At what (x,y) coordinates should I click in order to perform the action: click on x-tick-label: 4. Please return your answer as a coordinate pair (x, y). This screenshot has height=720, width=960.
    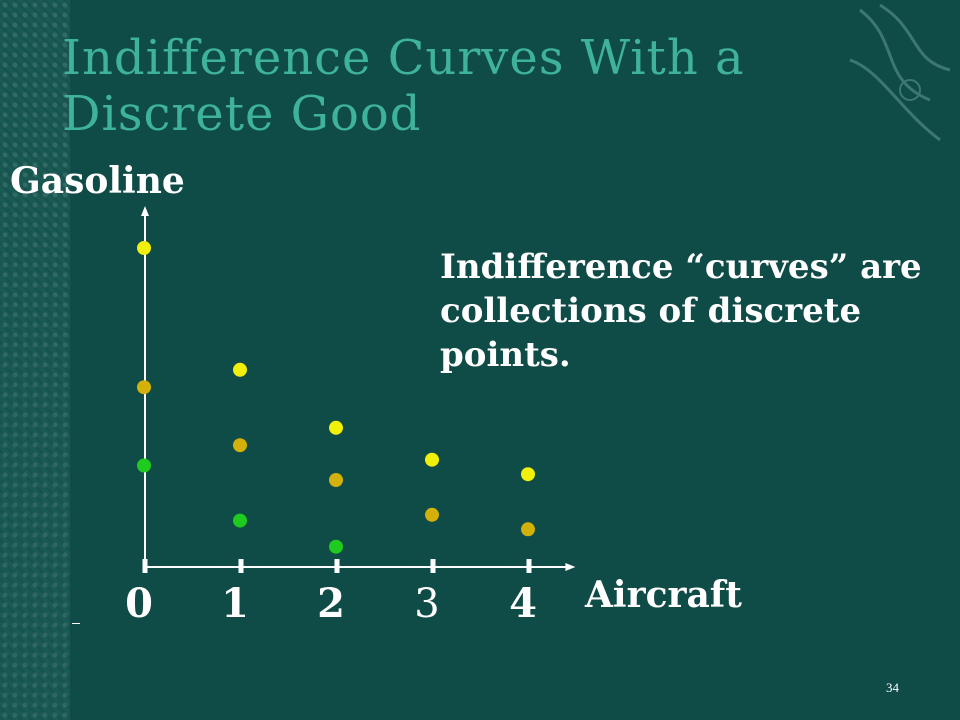
    Looking at the image, I should click on (523, 603).